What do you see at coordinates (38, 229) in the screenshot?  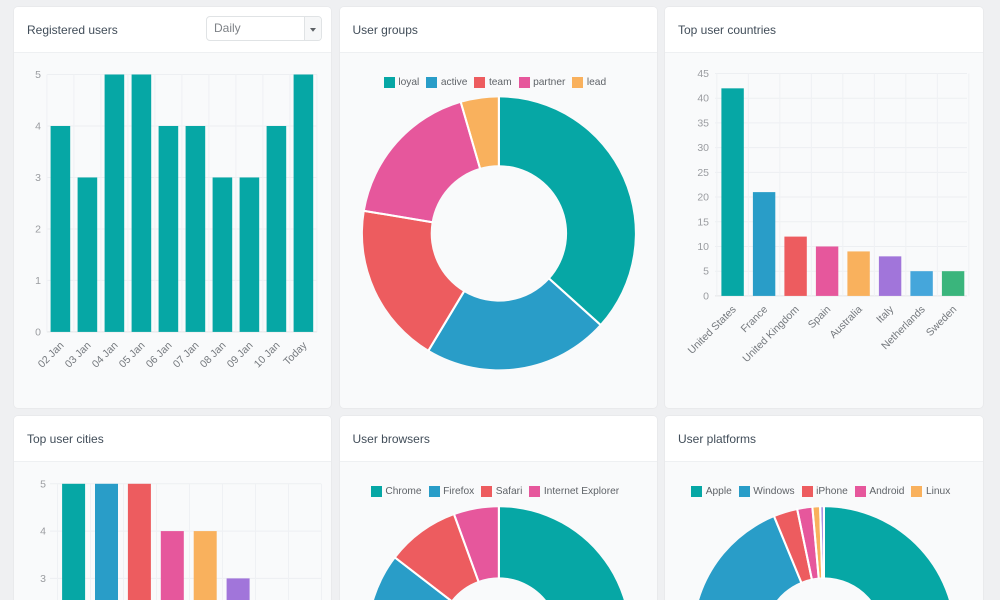 I see `svg-text: 2` at bounding box center [38, 229].